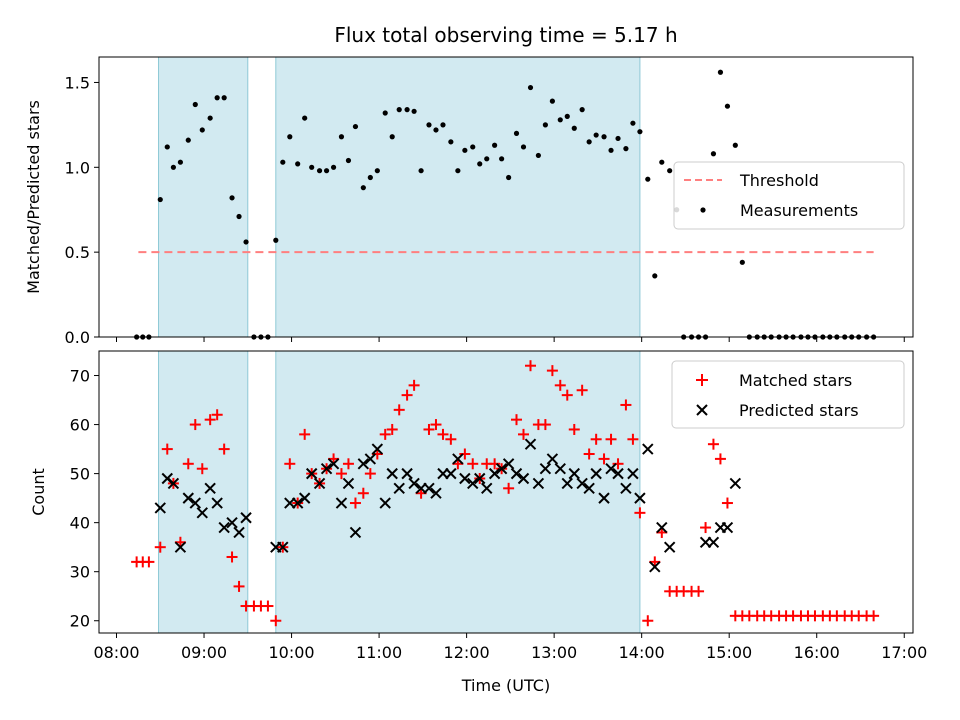  What do you see at coordinates (292, 652) in the screenshot?
I see `x-tick-label: 10:00` at bounding box center [292, 652].